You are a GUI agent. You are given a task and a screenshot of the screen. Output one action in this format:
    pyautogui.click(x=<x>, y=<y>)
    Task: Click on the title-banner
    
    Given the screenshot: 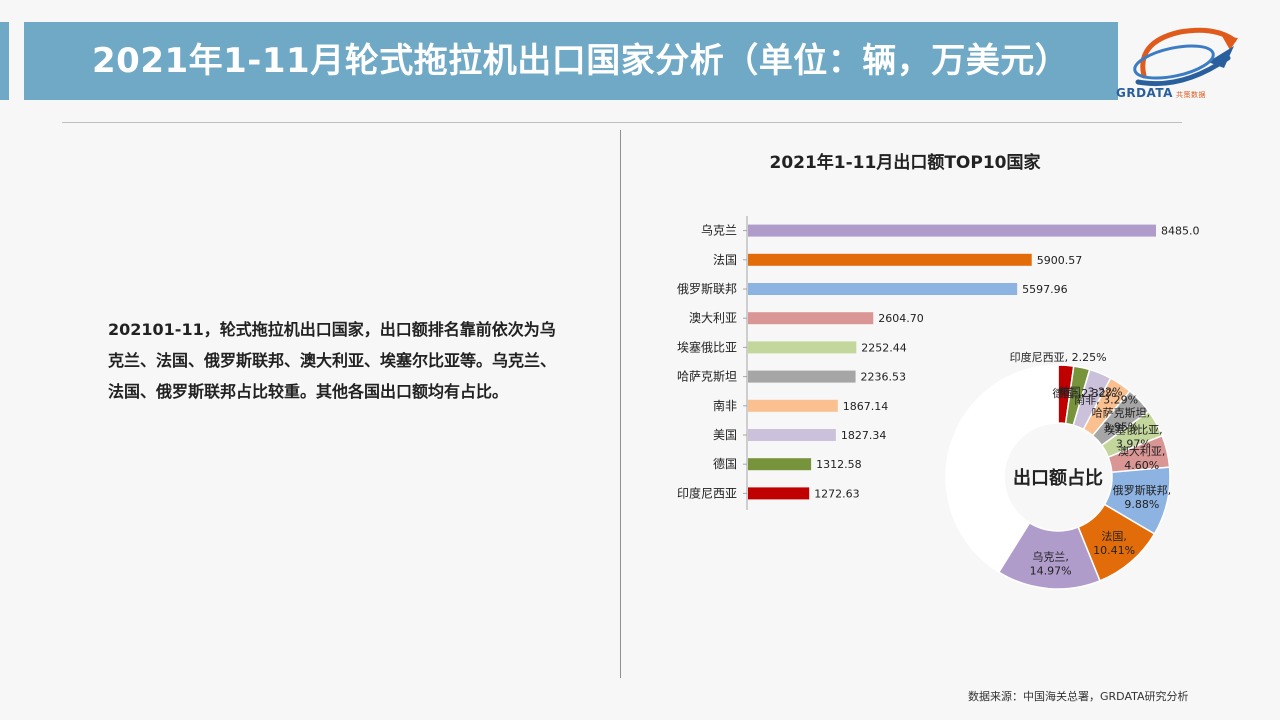 What is the action you would take?
    pyautogui.click(x=571, y=61)
    